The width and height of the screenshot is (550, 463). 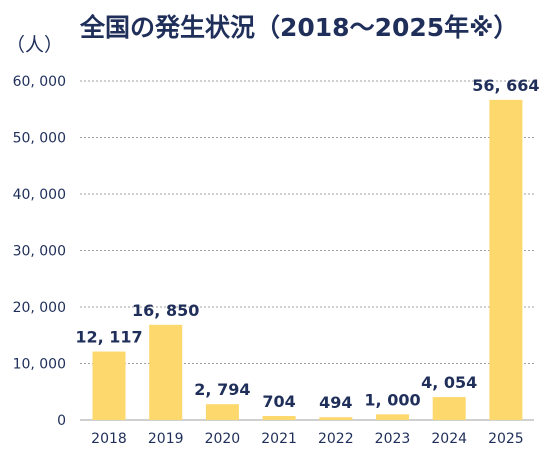 What do you see at coordinates (109, 439) in the screenshot?
I see `x-tick-label: 2018` at bounding box center [109, 439].